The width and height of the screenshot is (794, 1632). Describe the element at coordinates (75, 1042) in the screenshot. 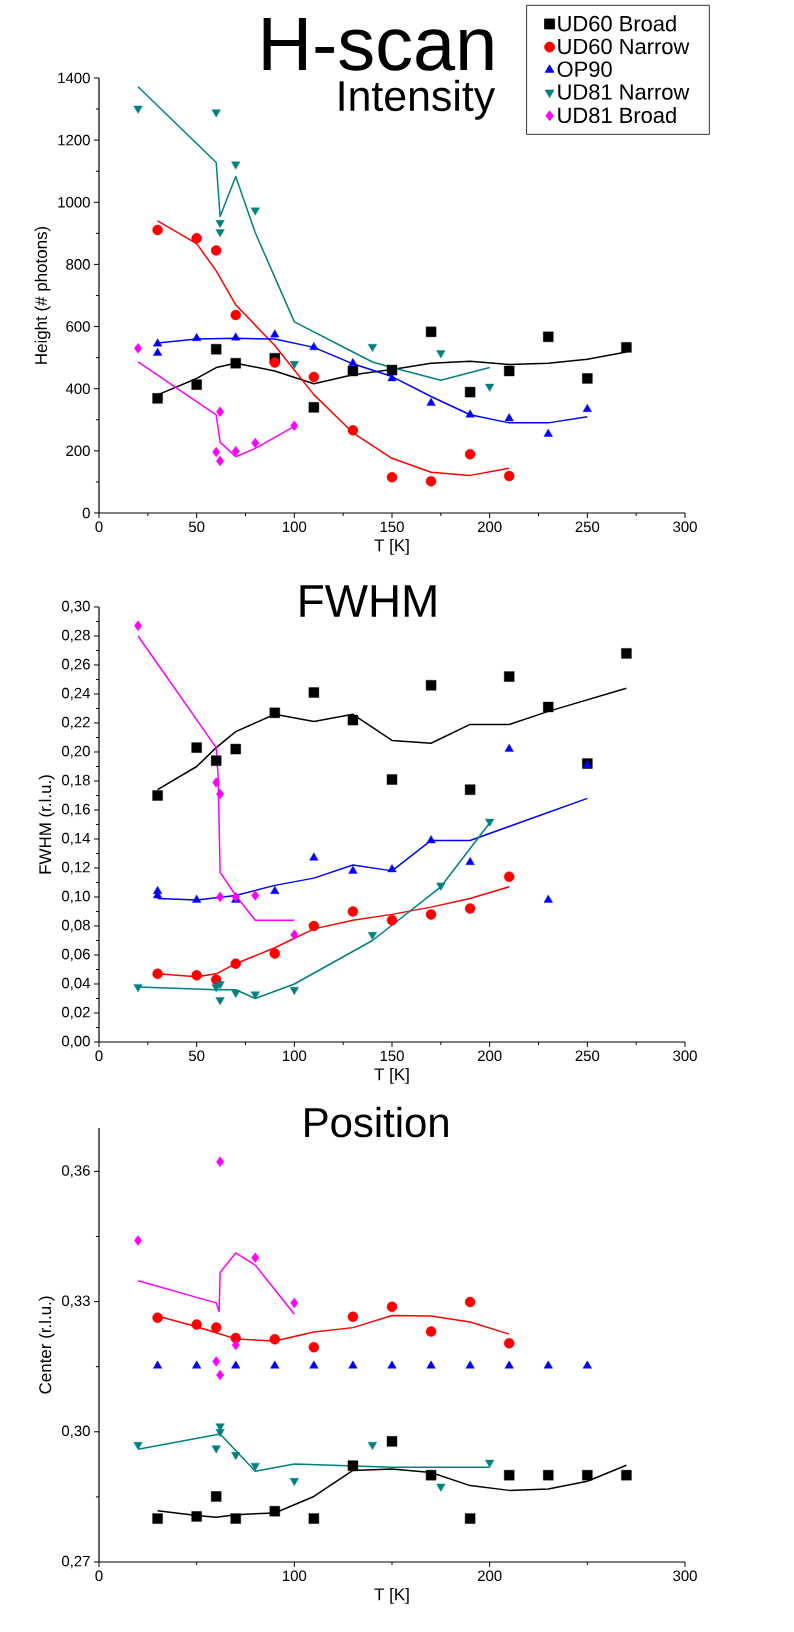

I see `y-tick-label: 0,00` at that location.